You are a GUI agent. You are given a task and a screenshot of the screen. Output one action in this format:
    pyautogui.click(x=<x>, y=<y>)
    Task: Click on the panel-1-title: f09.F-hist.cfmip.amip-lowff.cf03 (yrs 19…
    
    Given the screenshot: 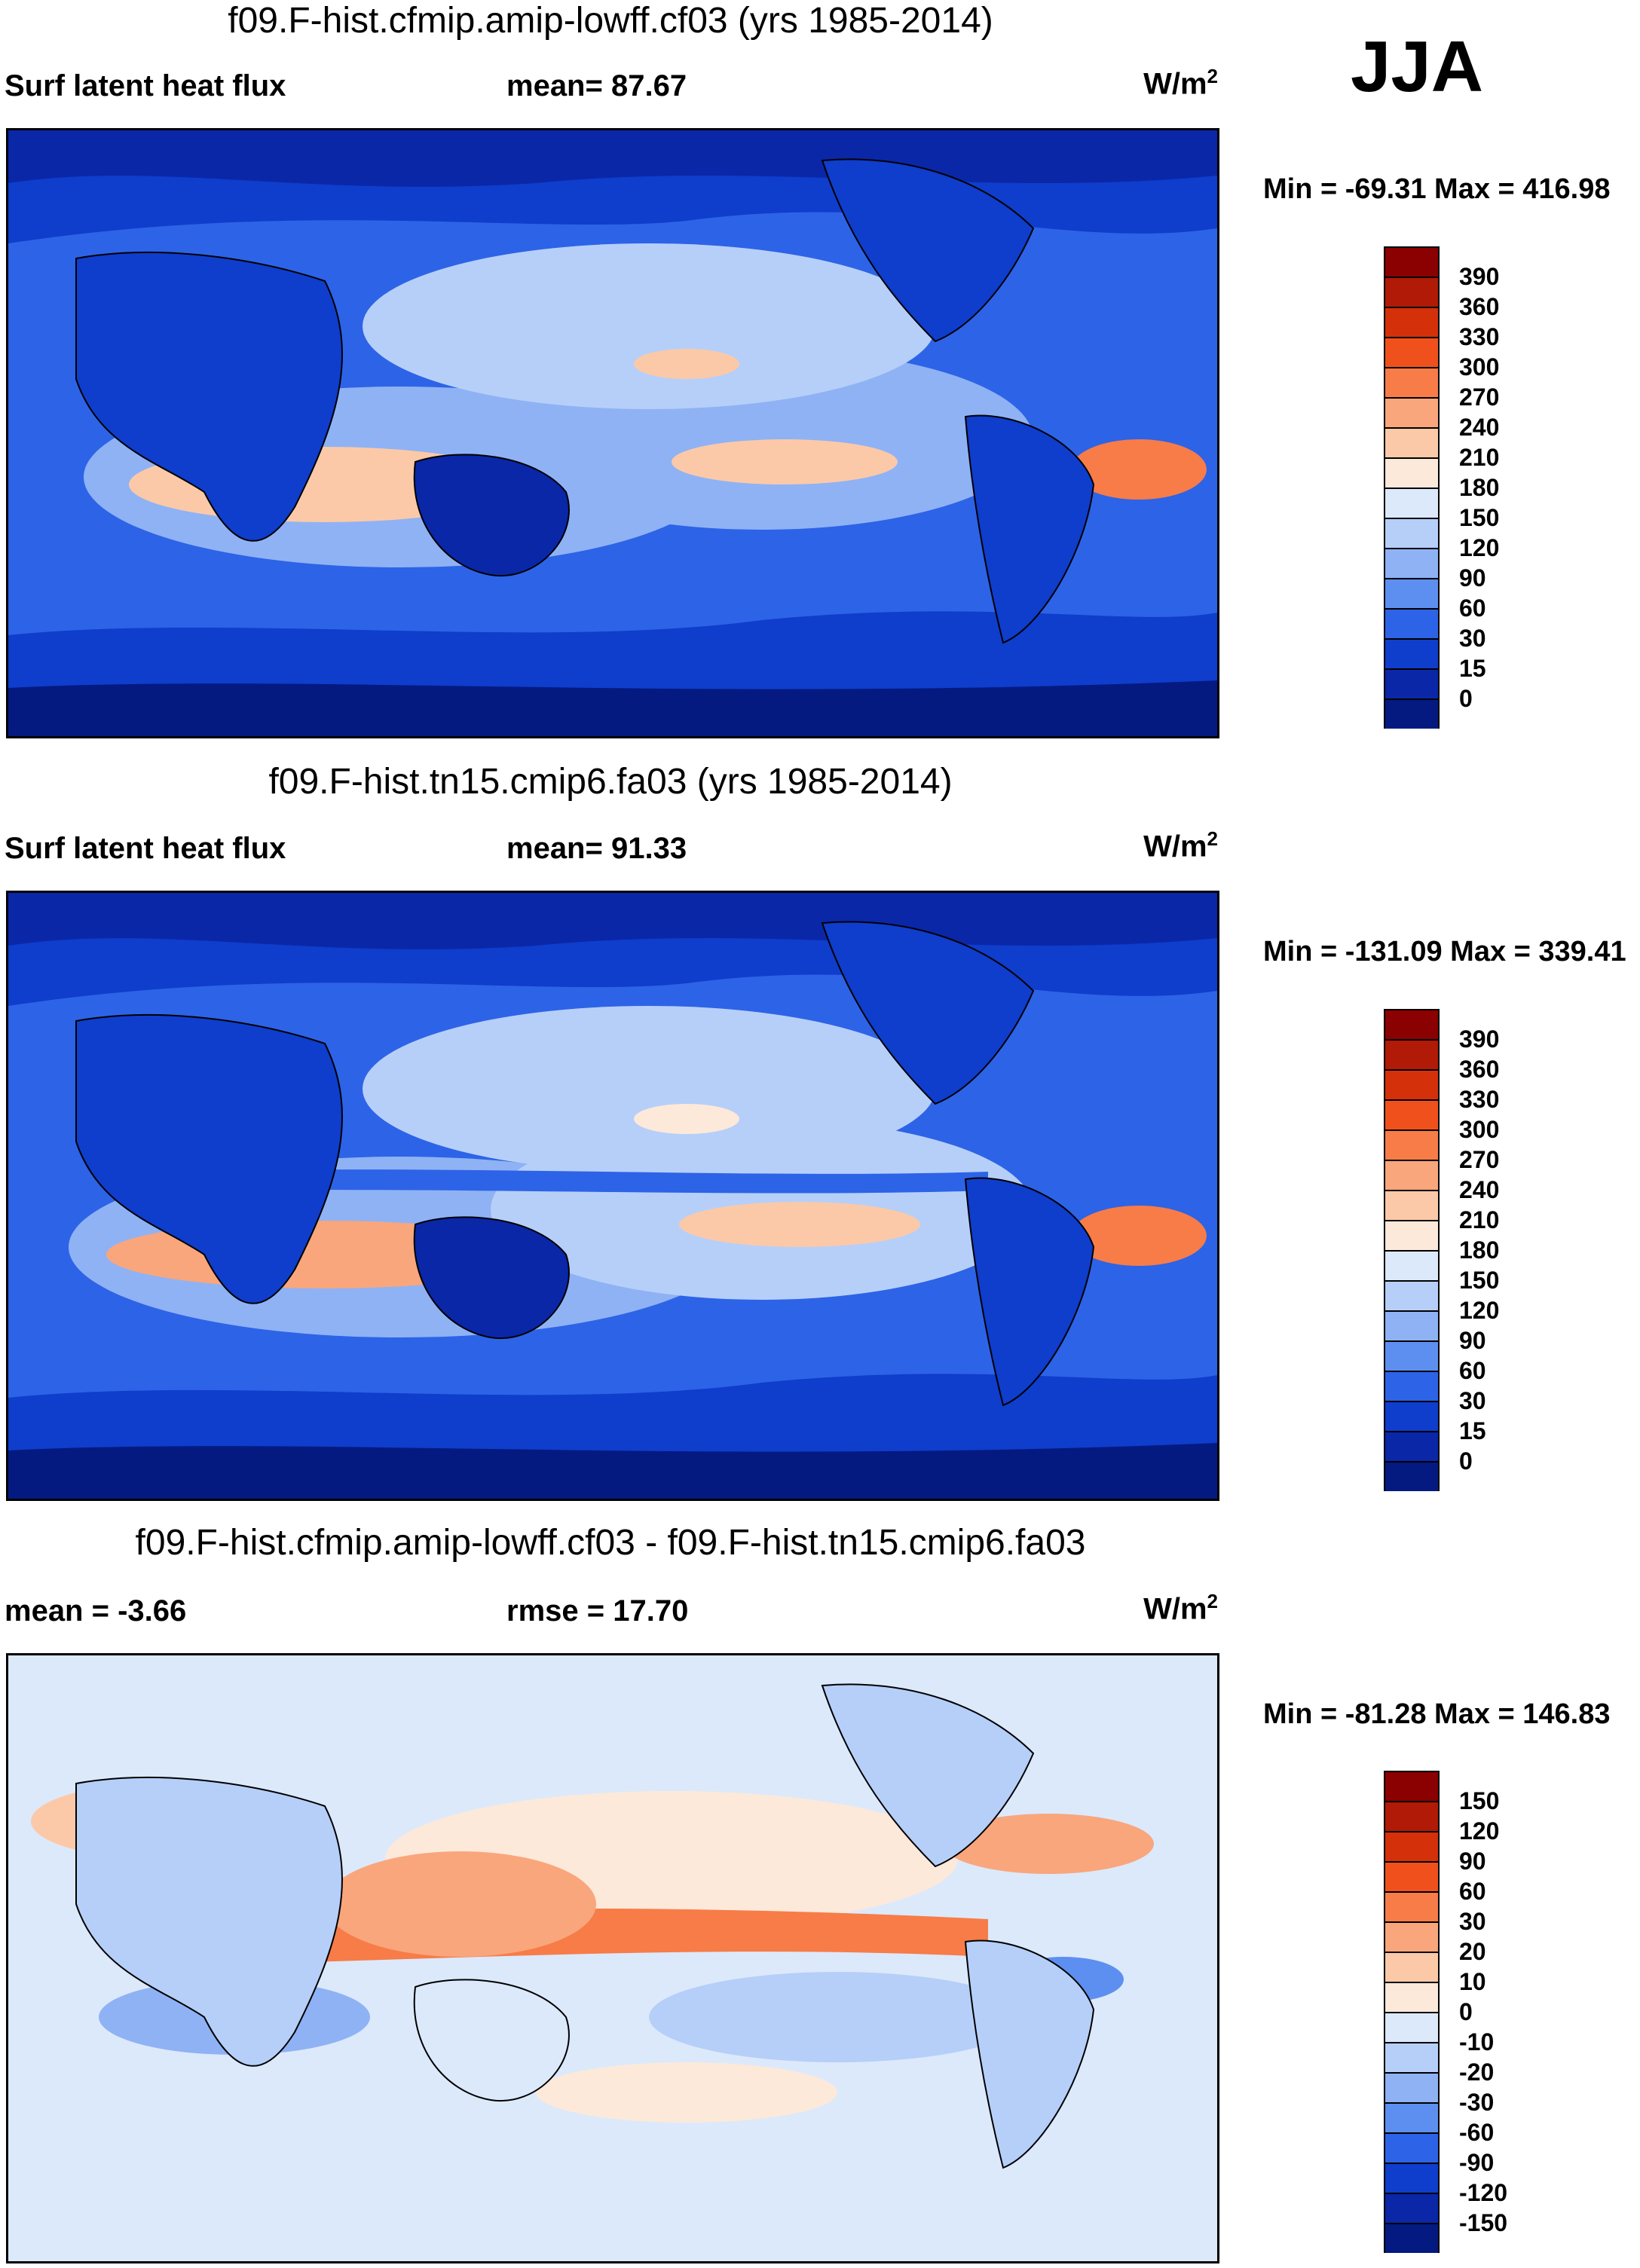 What is the action you would take?
    pyautogui.click(x=610, y=21)
    